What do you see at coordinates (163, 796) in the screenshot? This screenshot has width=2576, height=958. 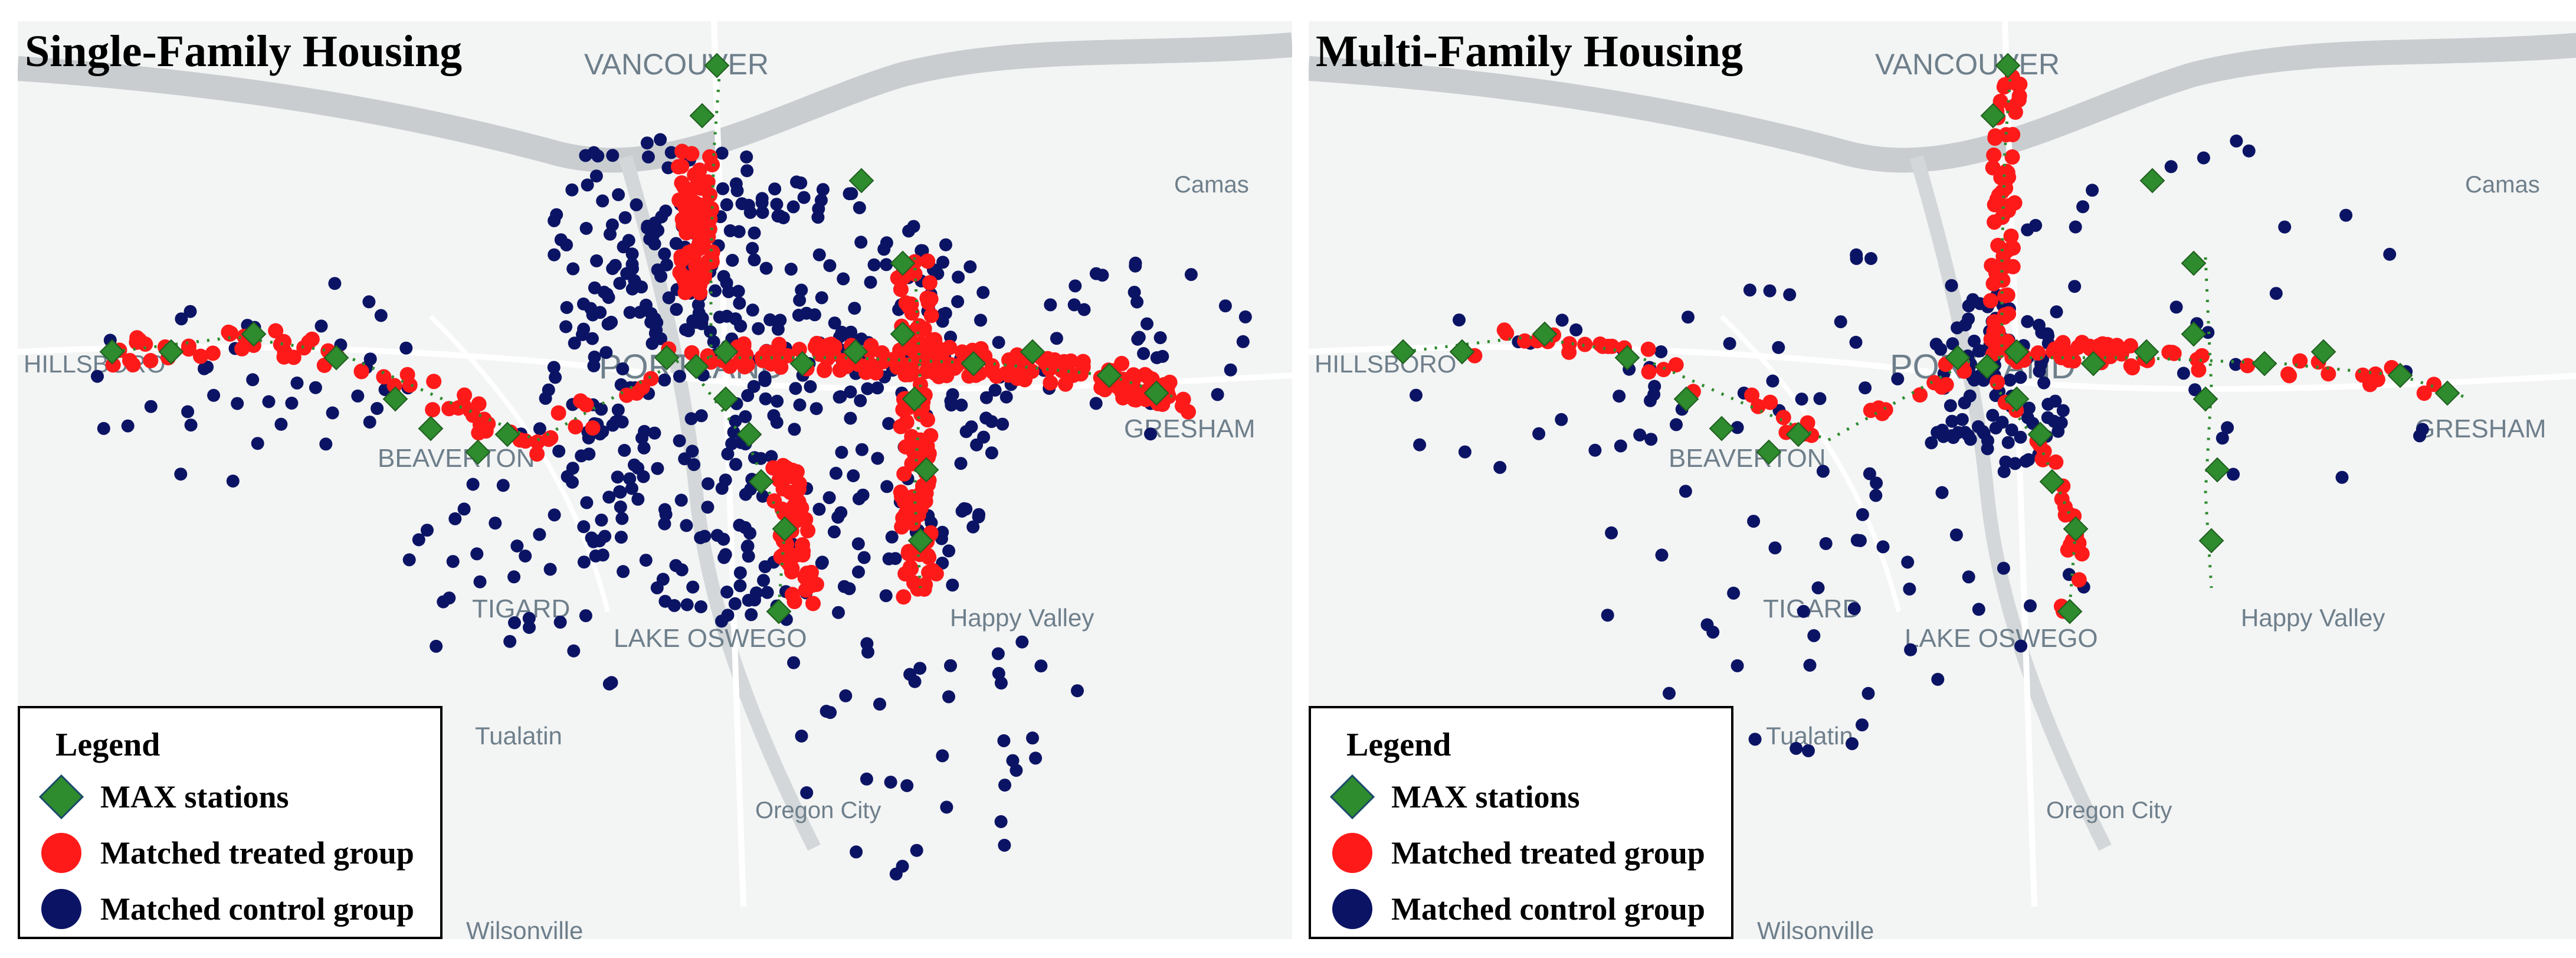 I see `legend-item-max-stations: MAX stations` at bounding box center [163, 796].